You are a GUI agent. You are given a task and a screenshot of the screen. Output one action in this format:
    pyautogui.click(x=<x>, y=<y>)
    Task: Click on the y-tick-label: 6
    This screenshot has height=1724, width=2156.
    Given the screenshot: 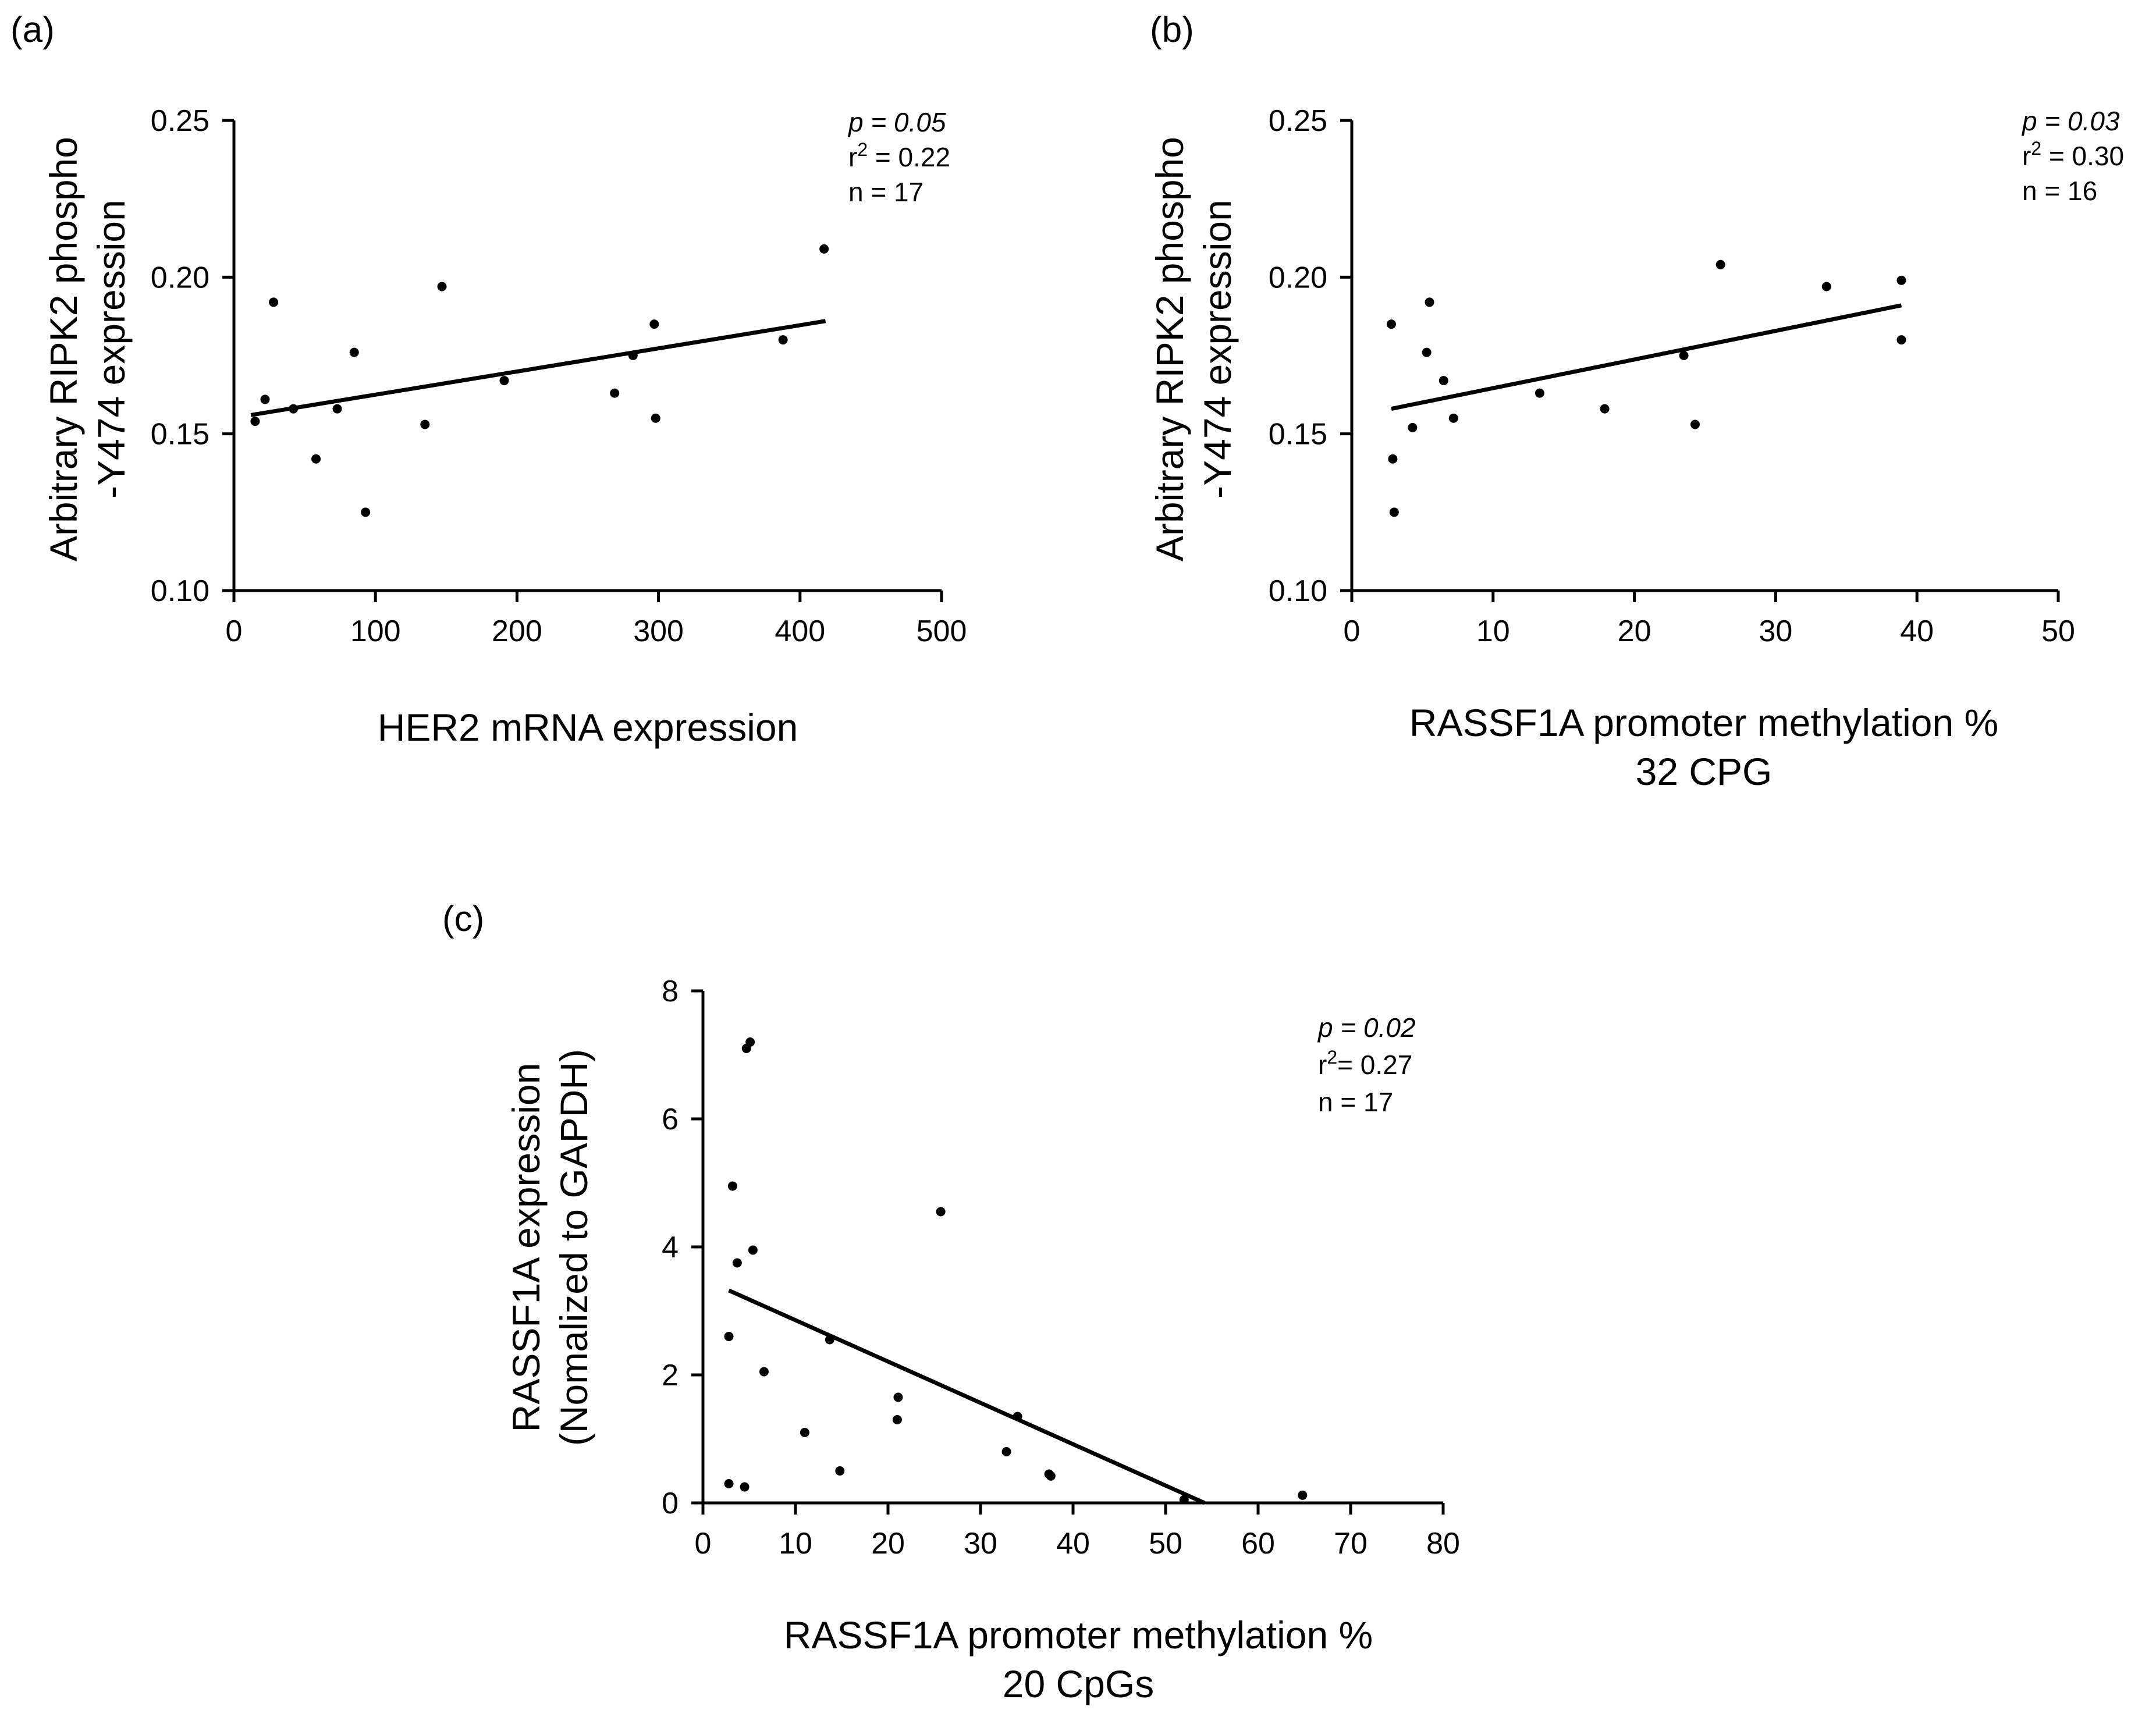 What is the action you would take?
    pyautogui.click(x=670, y=1119)
    